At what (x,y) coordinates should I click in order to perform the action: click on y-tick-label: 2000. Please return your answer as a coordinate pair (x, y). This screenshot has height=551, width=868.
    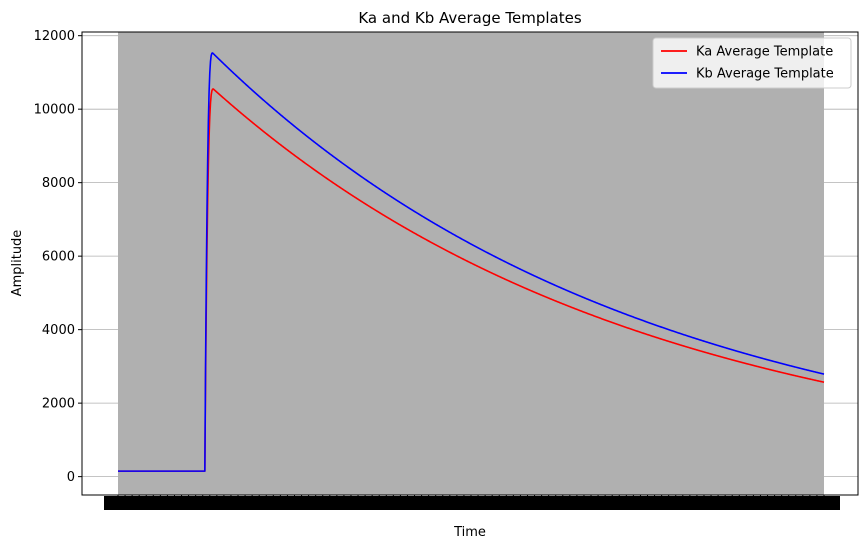
    Looking at the image, I should click on (58, 404).